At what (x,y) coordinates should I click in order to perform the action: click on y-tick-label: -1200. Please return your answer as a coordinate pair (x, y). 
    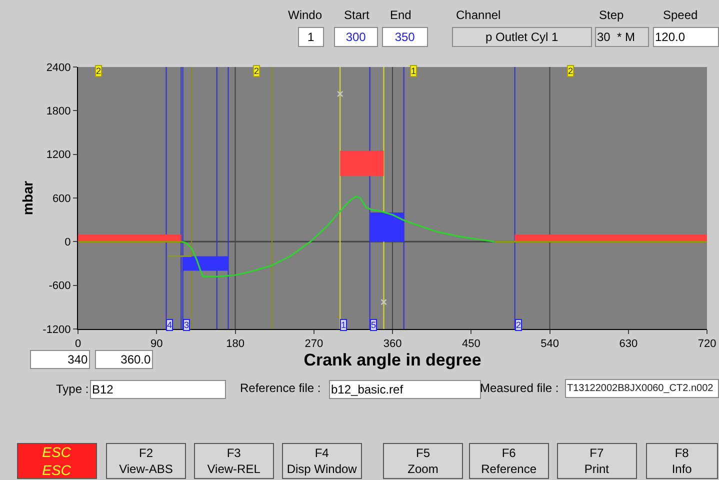
    Looking at the image, I should click on (56, 330).